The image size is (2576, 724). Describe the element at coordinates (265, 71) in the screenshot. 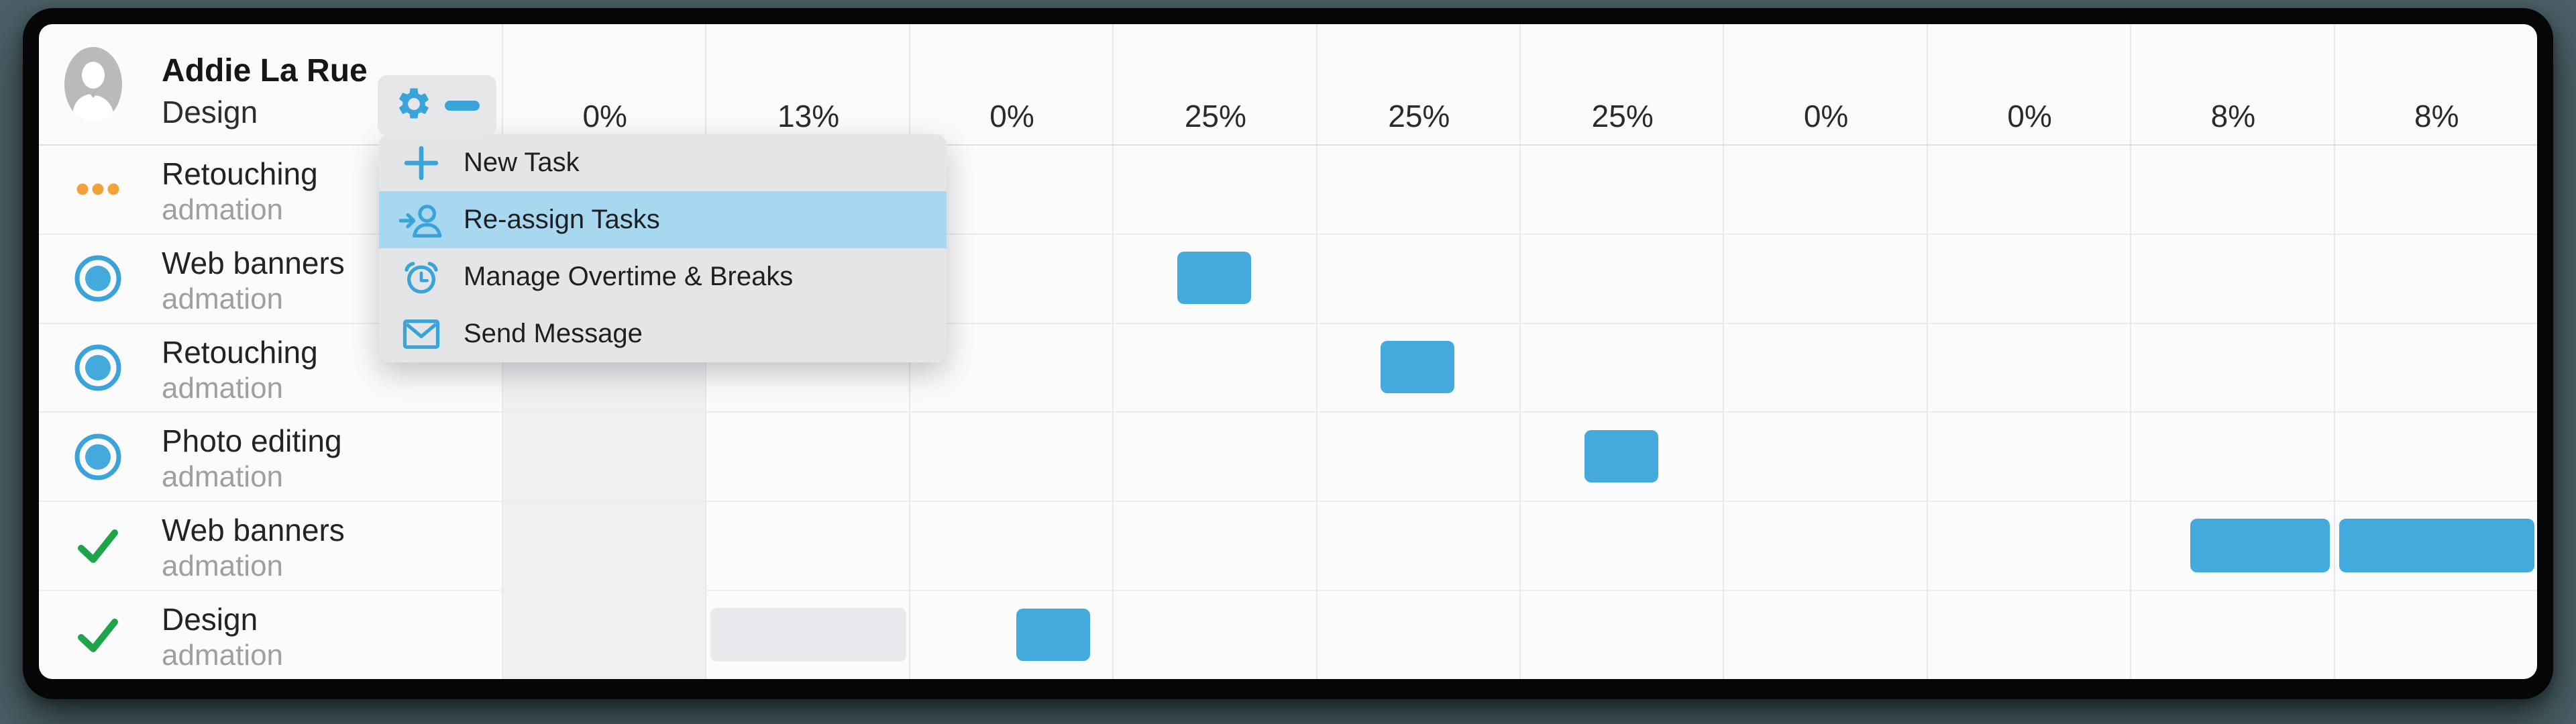

I see `user-name: Addie La Rue` at that location.